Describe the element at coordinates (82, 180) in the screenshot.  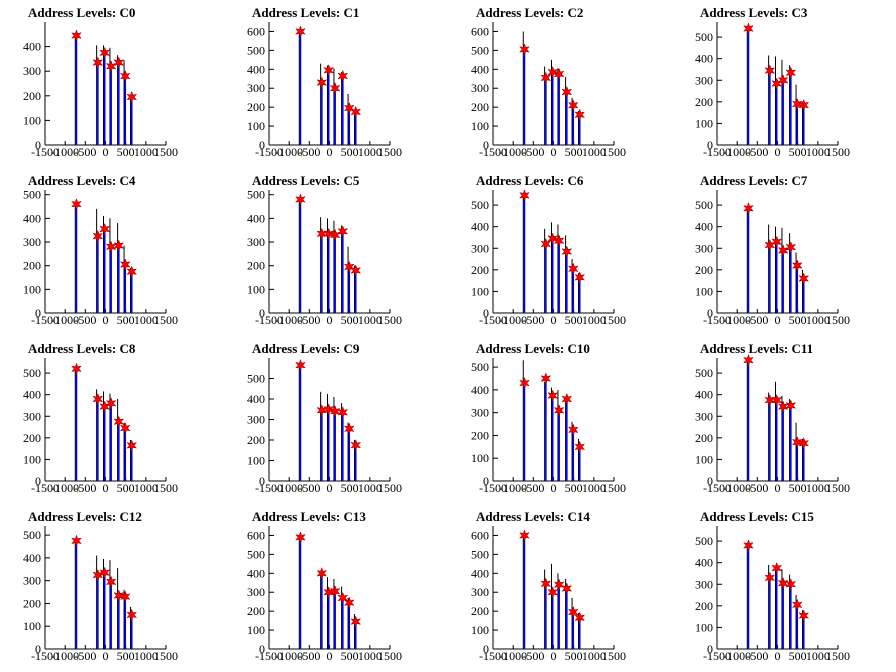
I see `chart-title: Address Levels: C4` at that location.